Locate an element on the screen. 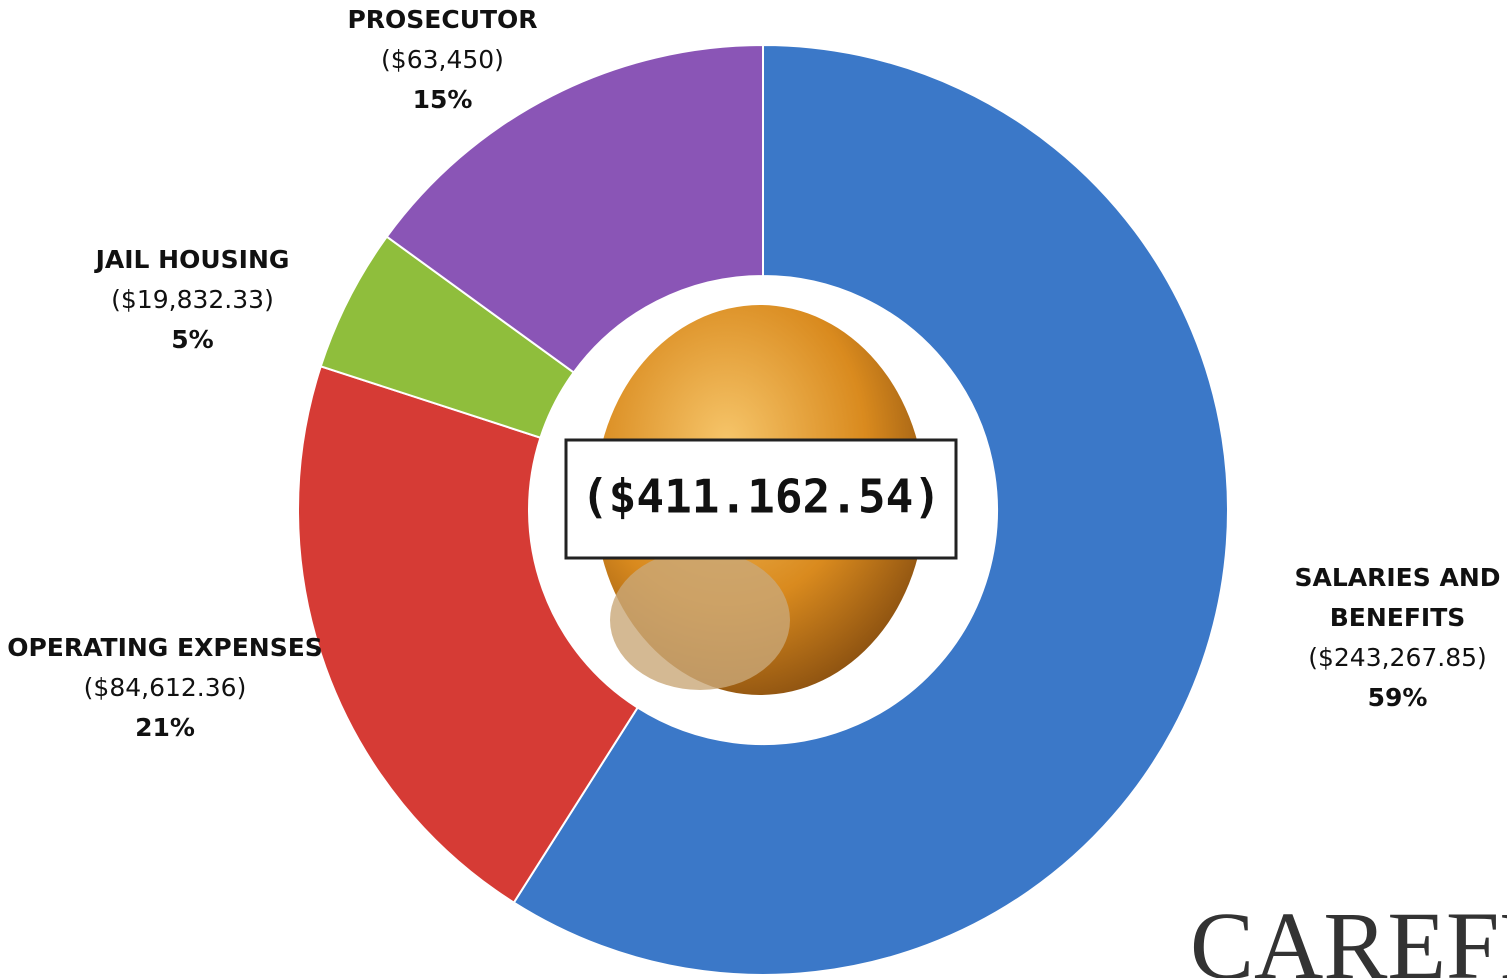 The height and width of the screenshot is (978, 1507). category-name: SALARIES AND BENEFITS is located at coordinates (1397, 597).